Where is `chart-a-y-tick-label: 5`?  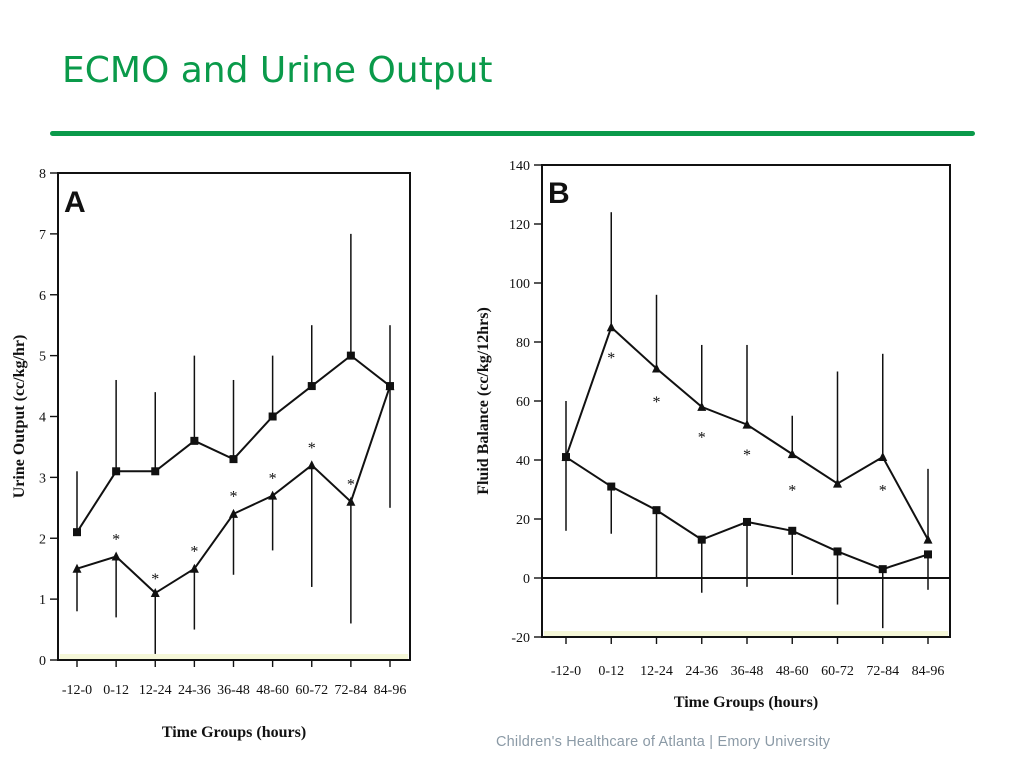
chart-a-y-tick-label: 5 is located at coordinates (42, 357).